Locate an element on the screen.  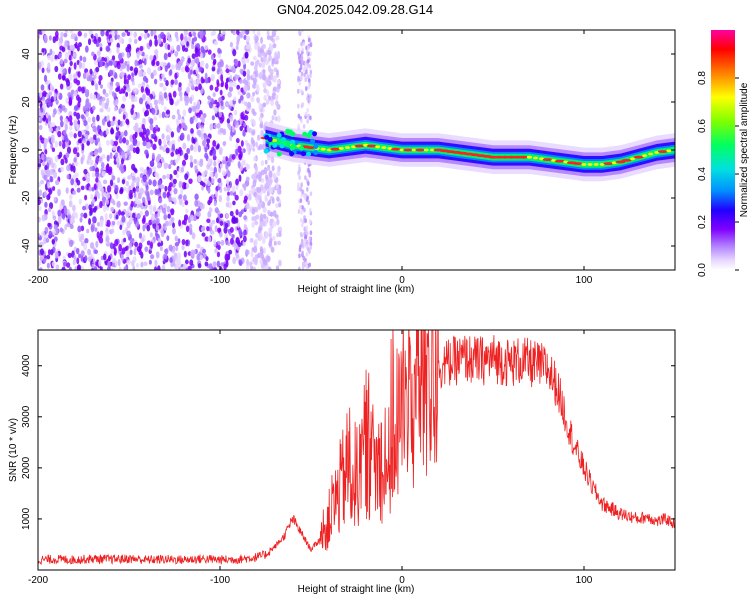
y-tick-label: -40 is located at coordinates (26, 245).